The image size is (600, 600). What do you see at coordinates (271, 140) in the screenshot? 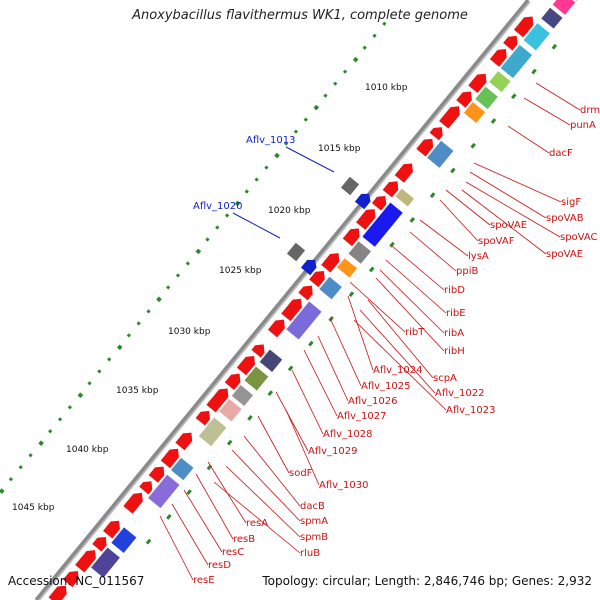
I see `highlight-label: Aflv_1013` at bounding box center [271, 140].